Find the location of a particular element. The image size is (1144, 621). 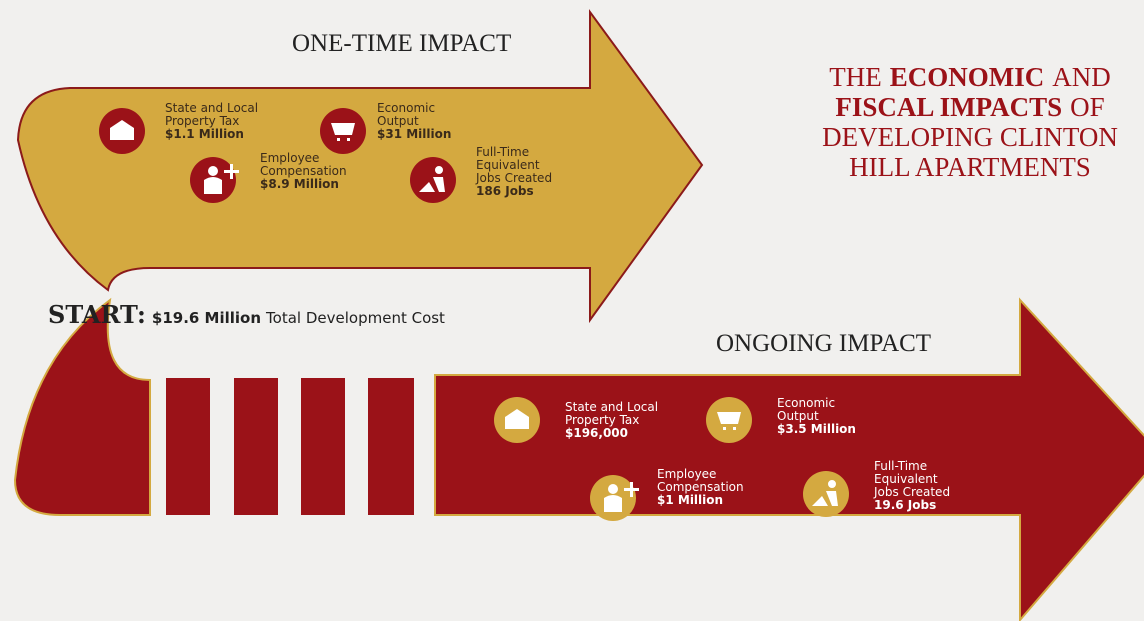

title-part: THE is located at coordinates (855, 77).